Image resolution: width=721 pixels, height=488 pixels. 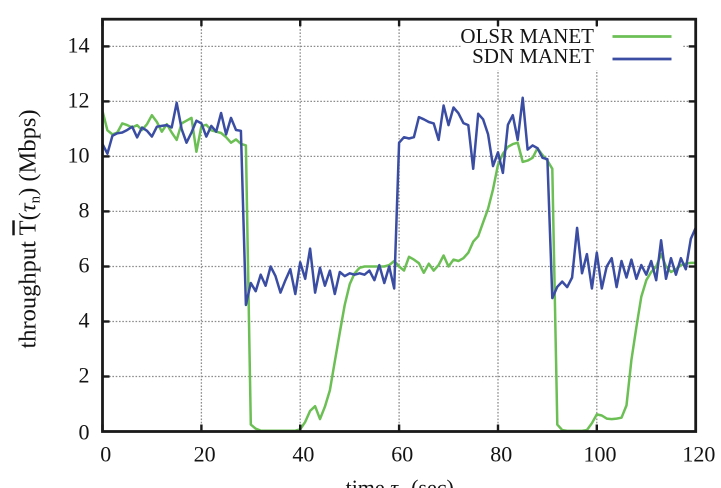 I want to click on svg-text: 2, so click(x=84, y=375).